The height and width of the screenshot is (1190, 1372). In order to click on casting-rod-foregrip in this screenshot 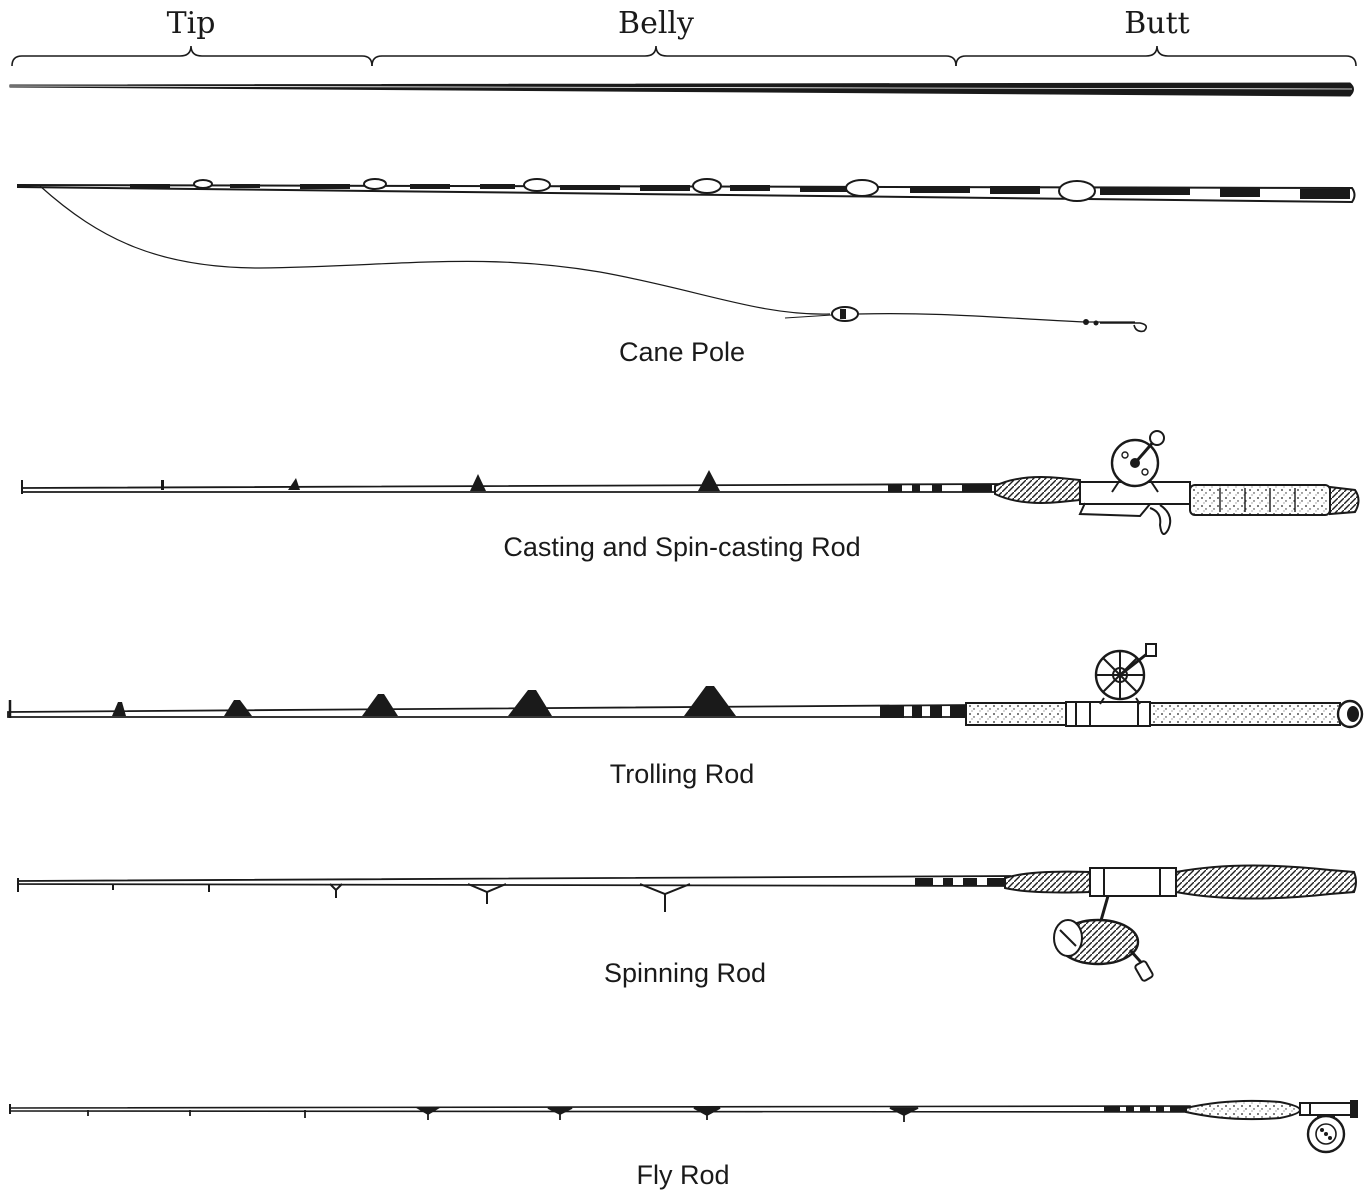, I will do `click(1037, 490)`.